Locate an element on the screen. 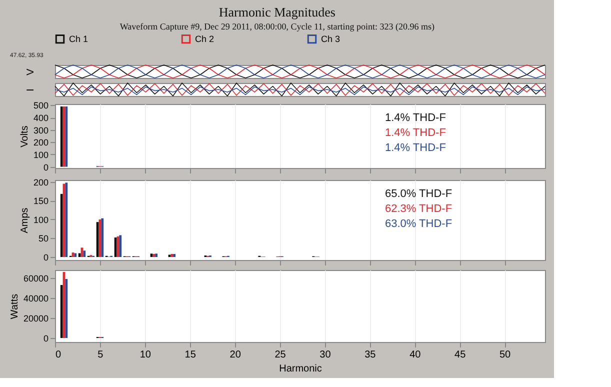  x-tick-label: 20 is located at coordinates (236, 355).